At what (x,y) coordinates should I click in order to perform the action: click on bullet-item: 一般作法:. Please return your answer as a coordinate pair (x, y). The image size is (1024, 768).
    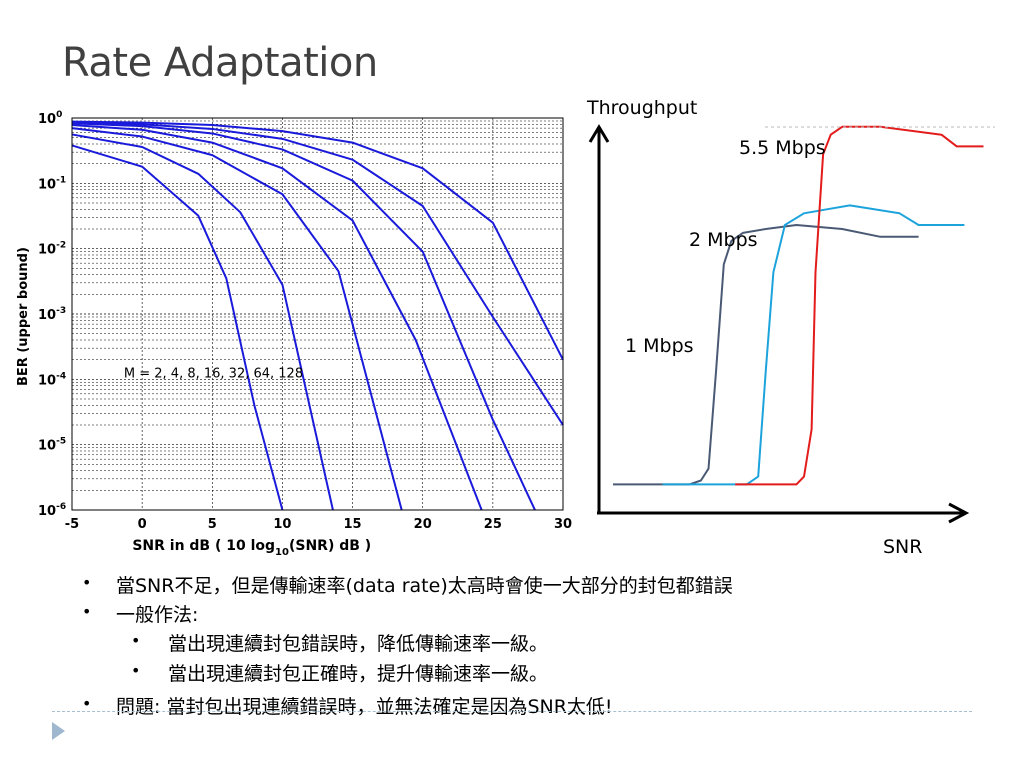
    Looking at the image, I should click on (157, 615).